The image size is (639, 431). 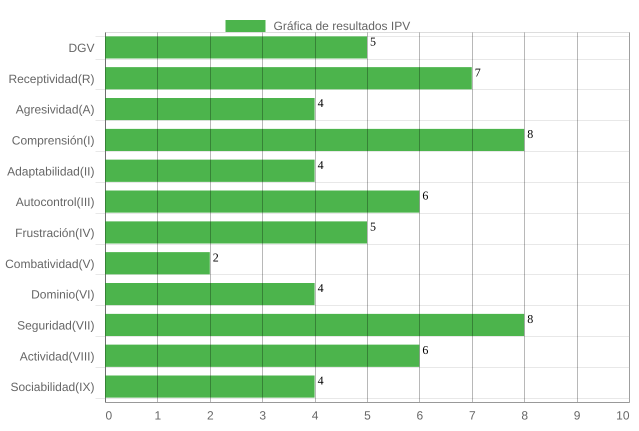 What do you see at coordinates (262, 415) in the screenshot?
I see `x-tick-label: 3` at bounding box center [262, 415].